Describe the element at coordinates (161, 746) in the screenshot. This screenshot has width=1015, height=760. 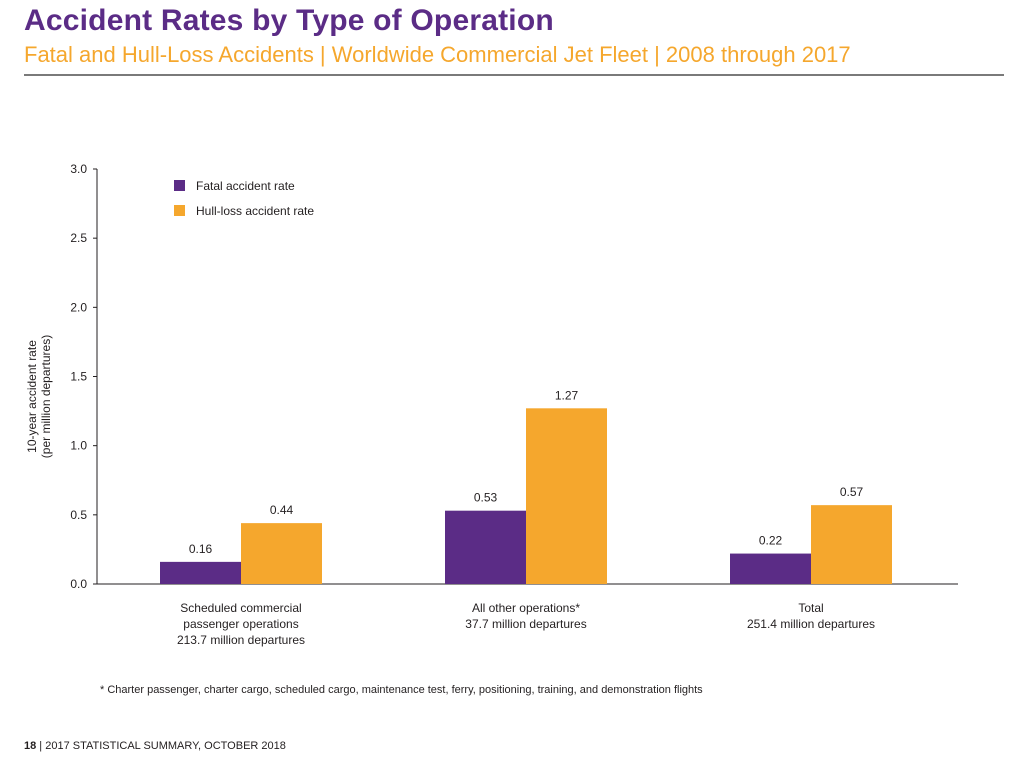
I see `footer-text: | 2017 STATISTICAL SUMMARY, OCTOBER 2018` at that location.